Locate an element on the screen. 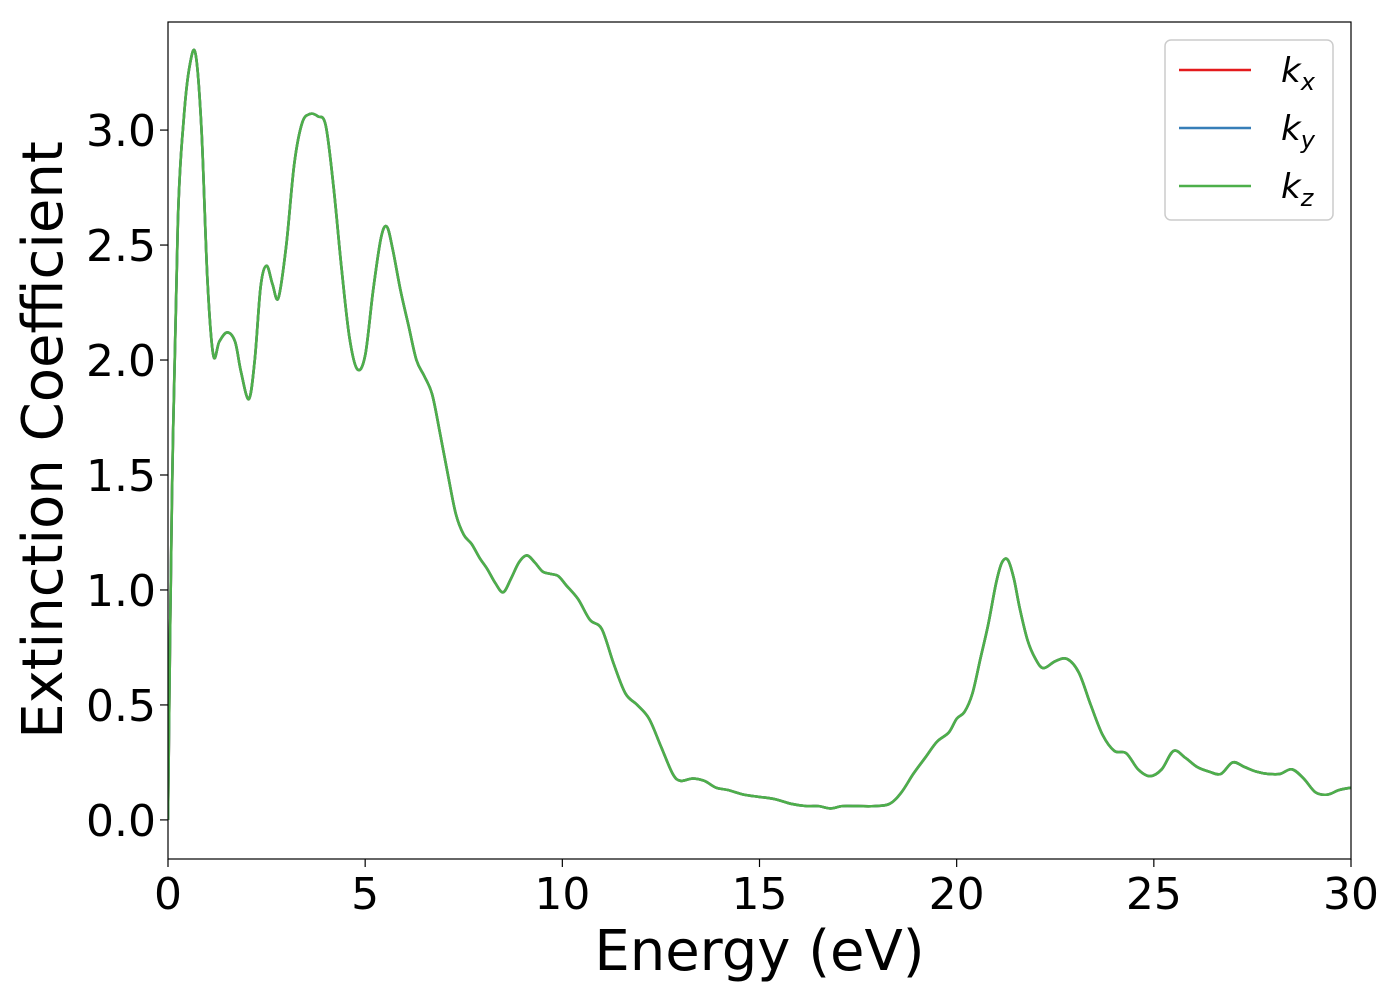 The image size is (1400, 1000). y-tick-label: 0.5 is located at coordinates (121, 706).